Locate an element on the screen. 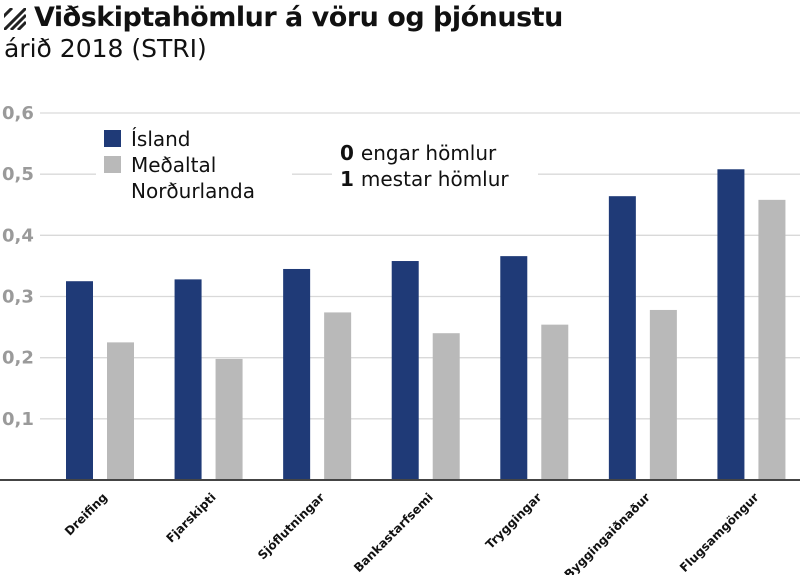 This screenshot has width=800, height=575. y-tick-label: 0,3 is located at coordinates (18, 297).